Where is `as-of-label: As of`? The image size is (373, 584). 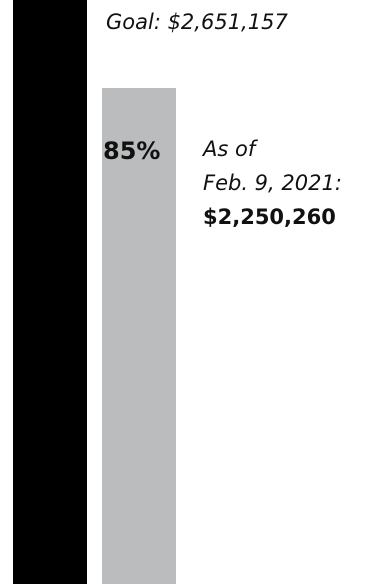
as-of-label: As of is located at coordinates (229, 149).